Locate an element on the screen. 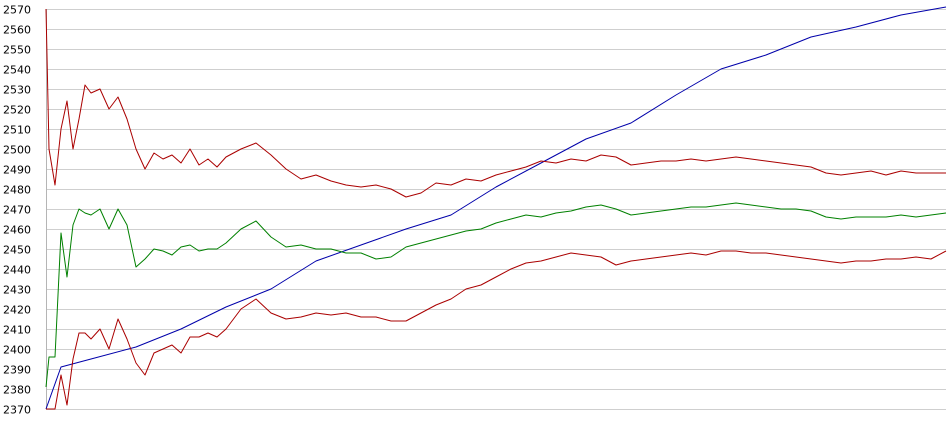 This screenshot has height=435, width=950. y-tick-label: 2570 is located at coordinates (17, 10).